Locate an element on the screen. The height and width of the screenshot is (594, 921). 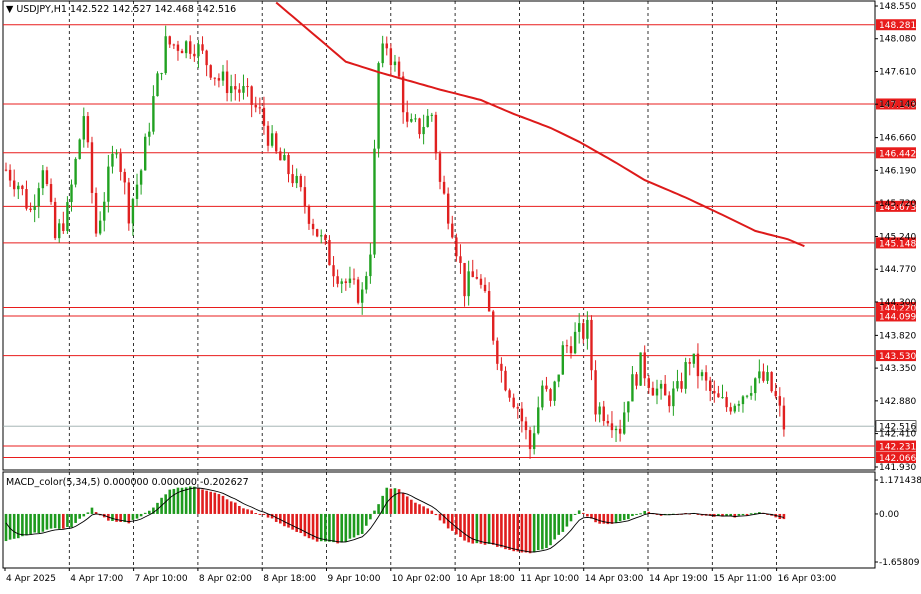
level-label: 143.530 is located at coordinates (897, 357).